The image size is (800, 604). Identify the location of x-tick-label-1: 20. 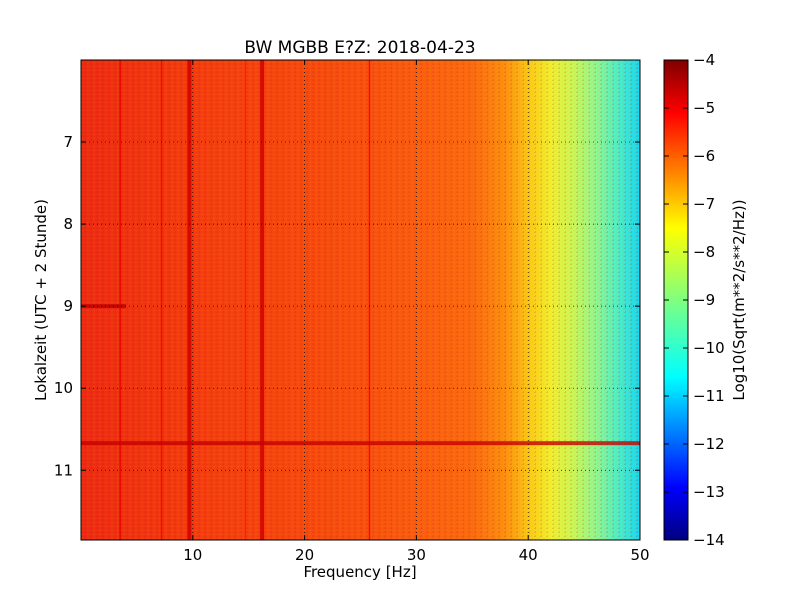
(304, 555).